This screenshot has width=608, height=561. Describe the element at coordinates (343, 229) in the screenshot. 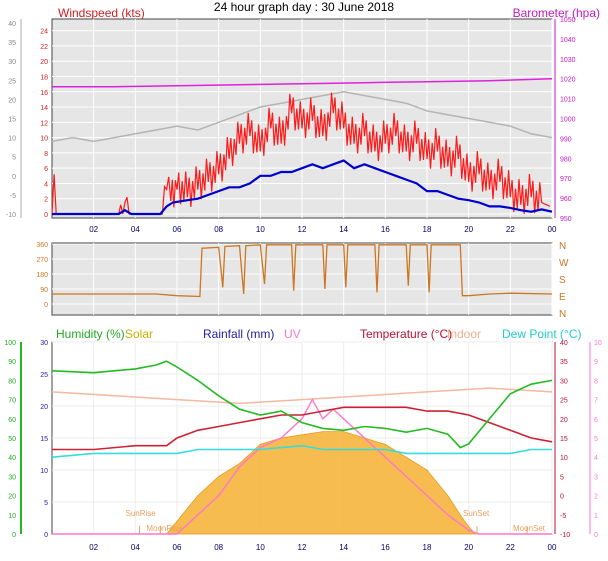

I see `wind-x-tick: 14` at that location.